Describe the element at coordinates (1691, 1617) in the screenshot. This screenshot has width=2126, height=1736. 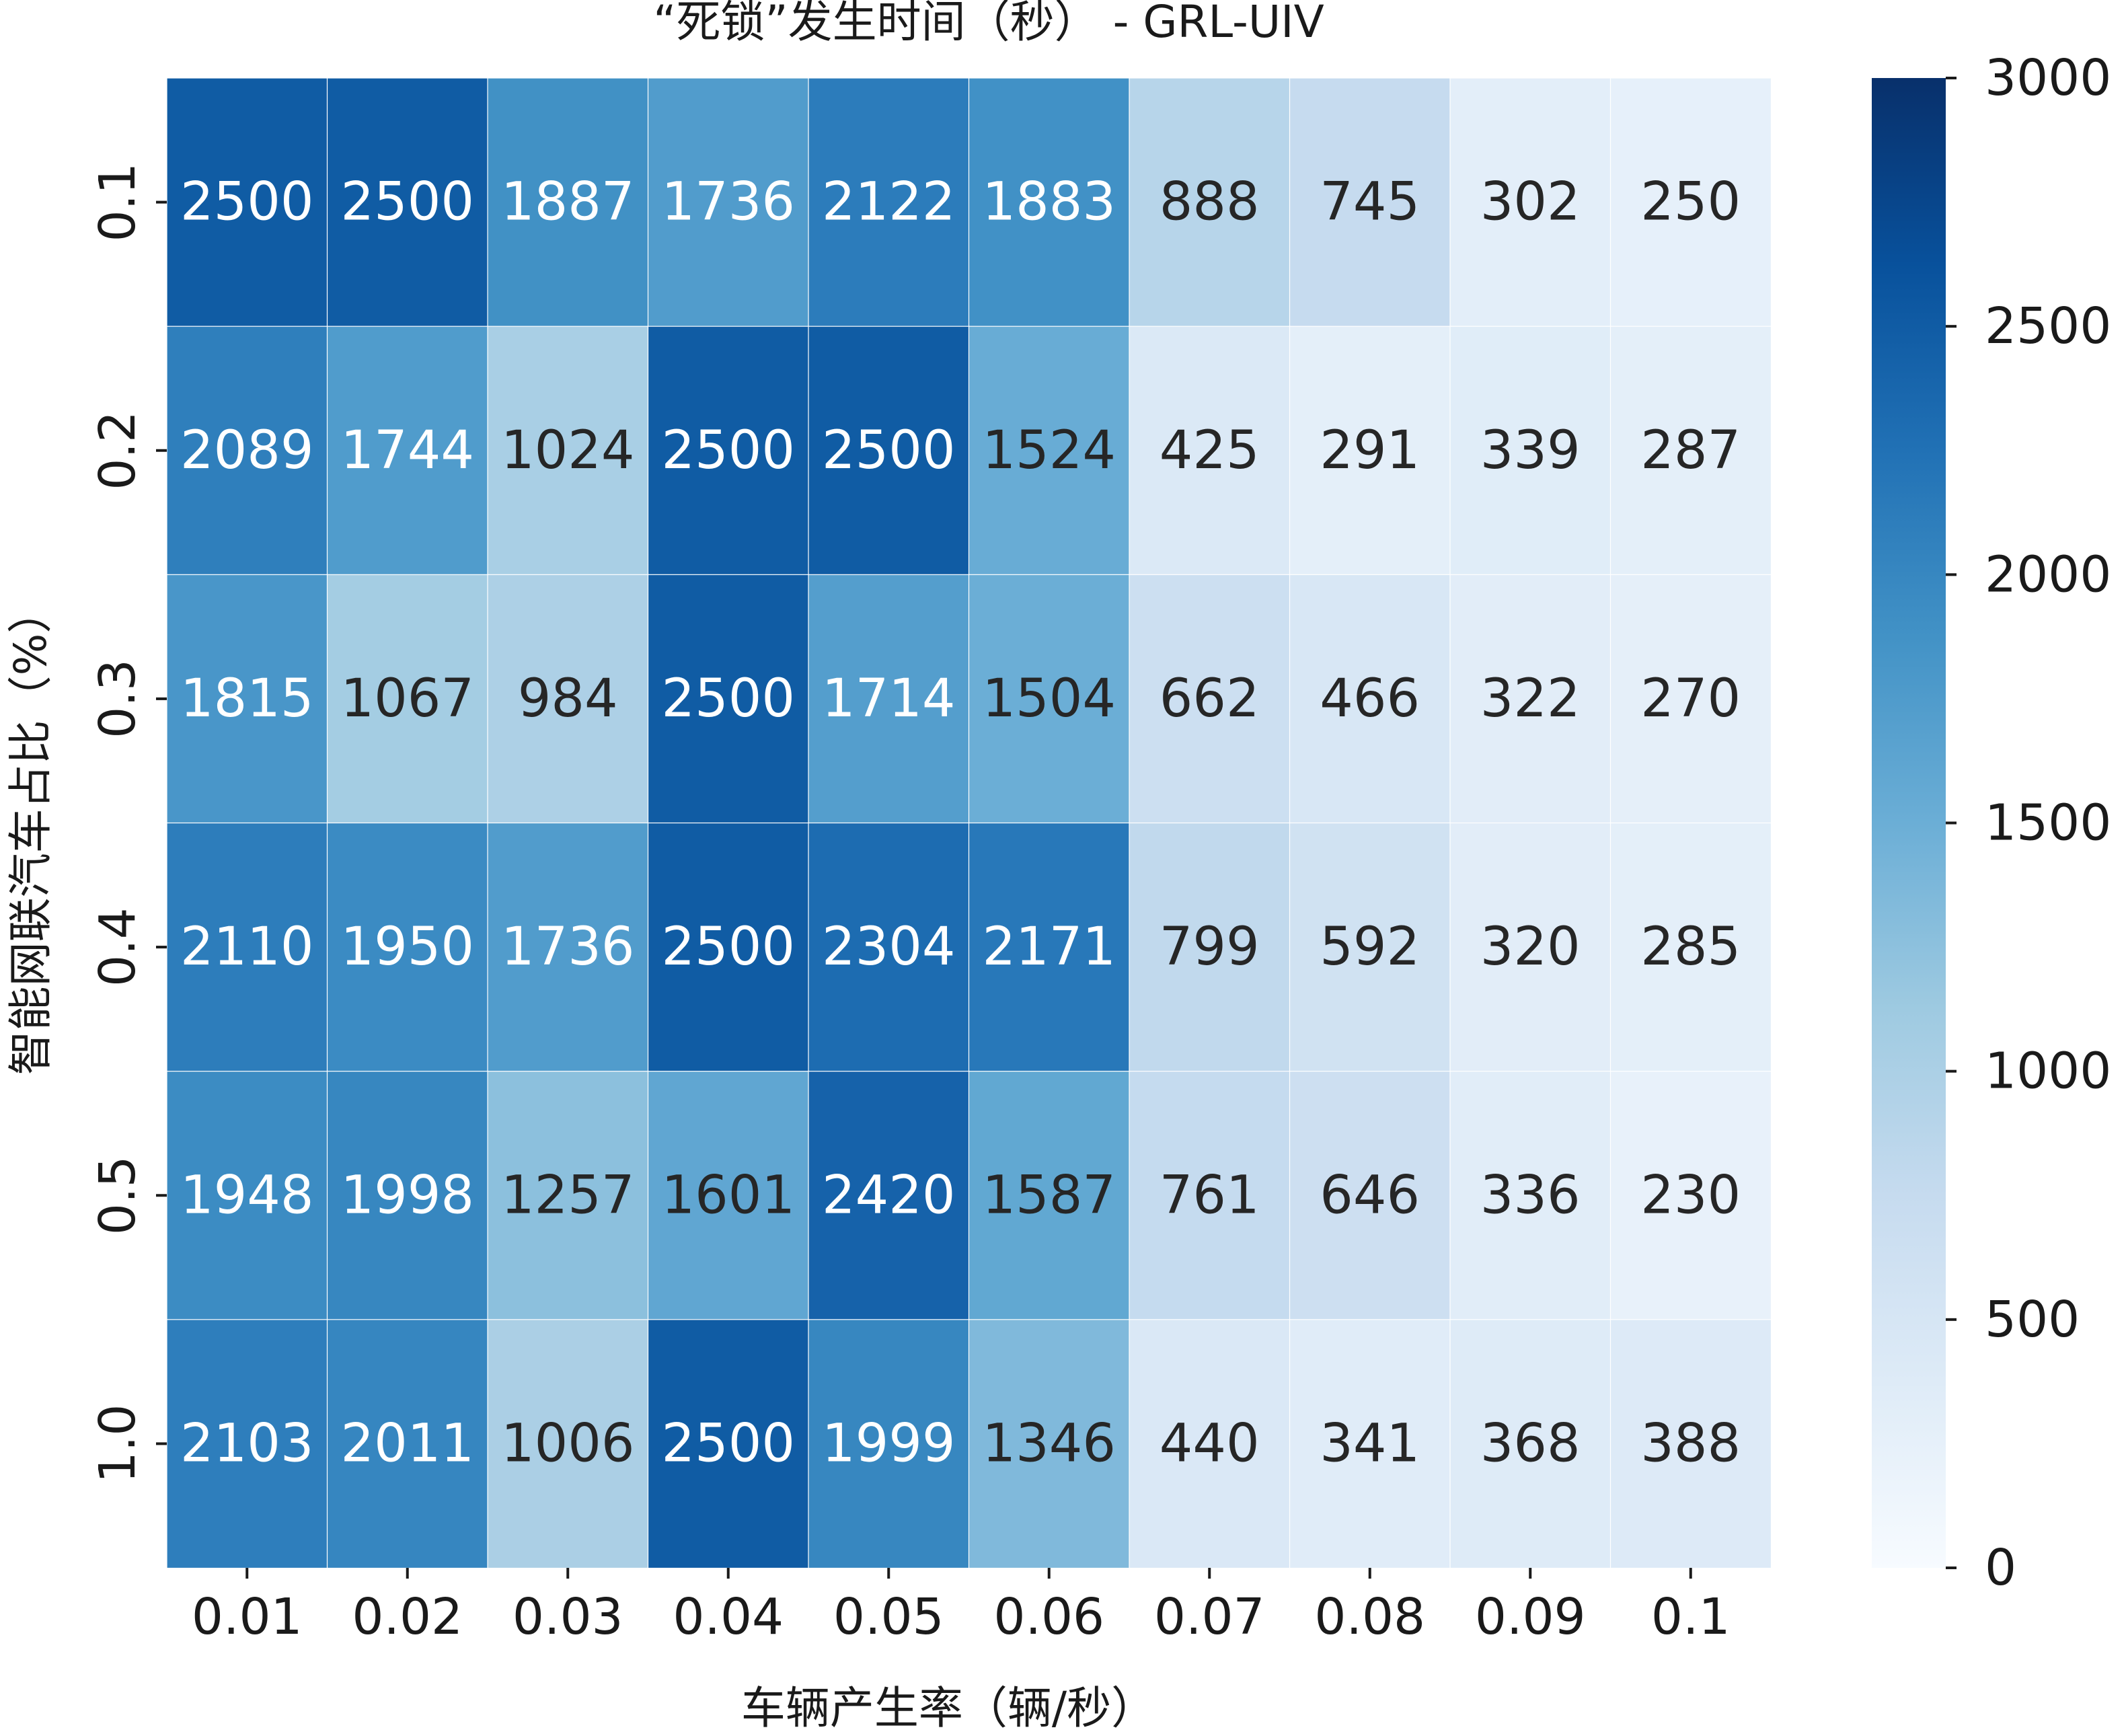
I see `x-tick-label: 0.1` at that location.